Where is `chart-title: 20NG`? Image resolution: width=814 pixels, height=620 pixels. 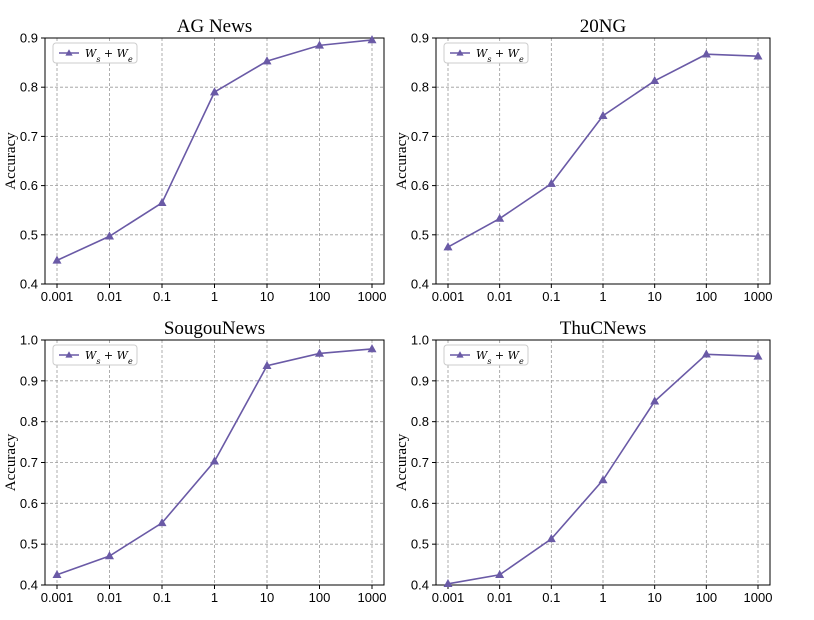 chart-title: 20NG is located at coordinates (603, 26).